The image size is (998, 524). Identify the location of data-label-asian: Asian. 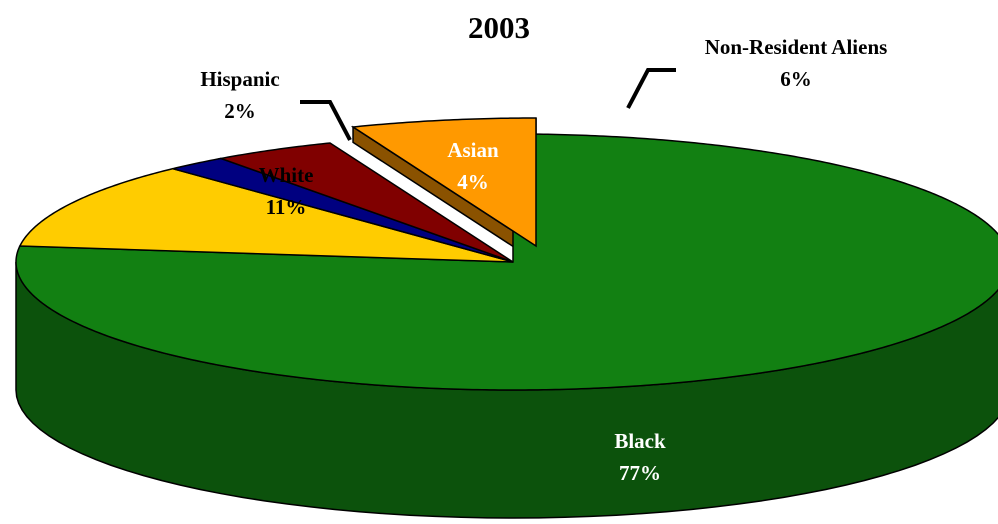
(473, 150).